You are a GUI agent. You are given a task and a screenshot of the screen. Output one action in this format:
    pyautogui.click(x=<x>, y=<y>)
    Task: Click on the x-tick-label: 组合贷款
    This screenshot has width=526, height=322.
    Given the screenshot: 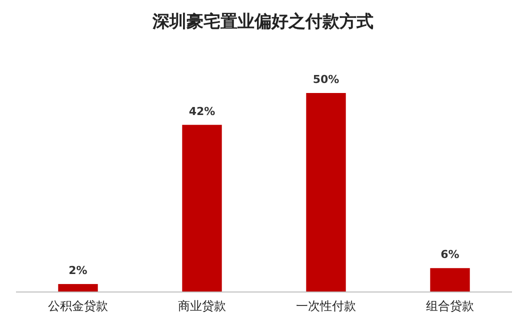 What is the action you would take?
    pyautogui.click(x=450, y=306)
    